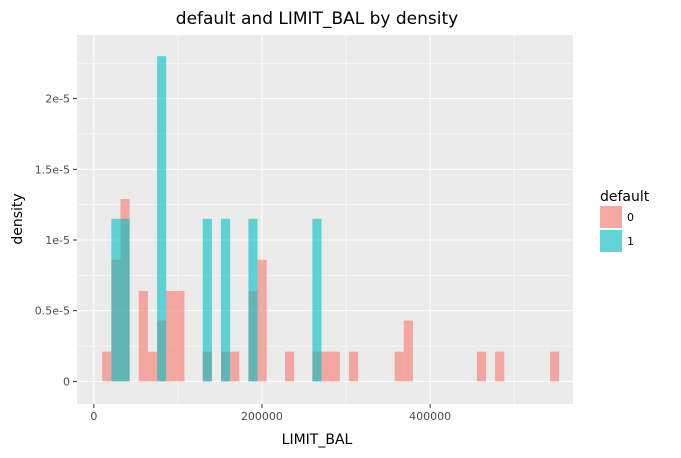  I want to click on y-axis-title: density, so click(18, 218).